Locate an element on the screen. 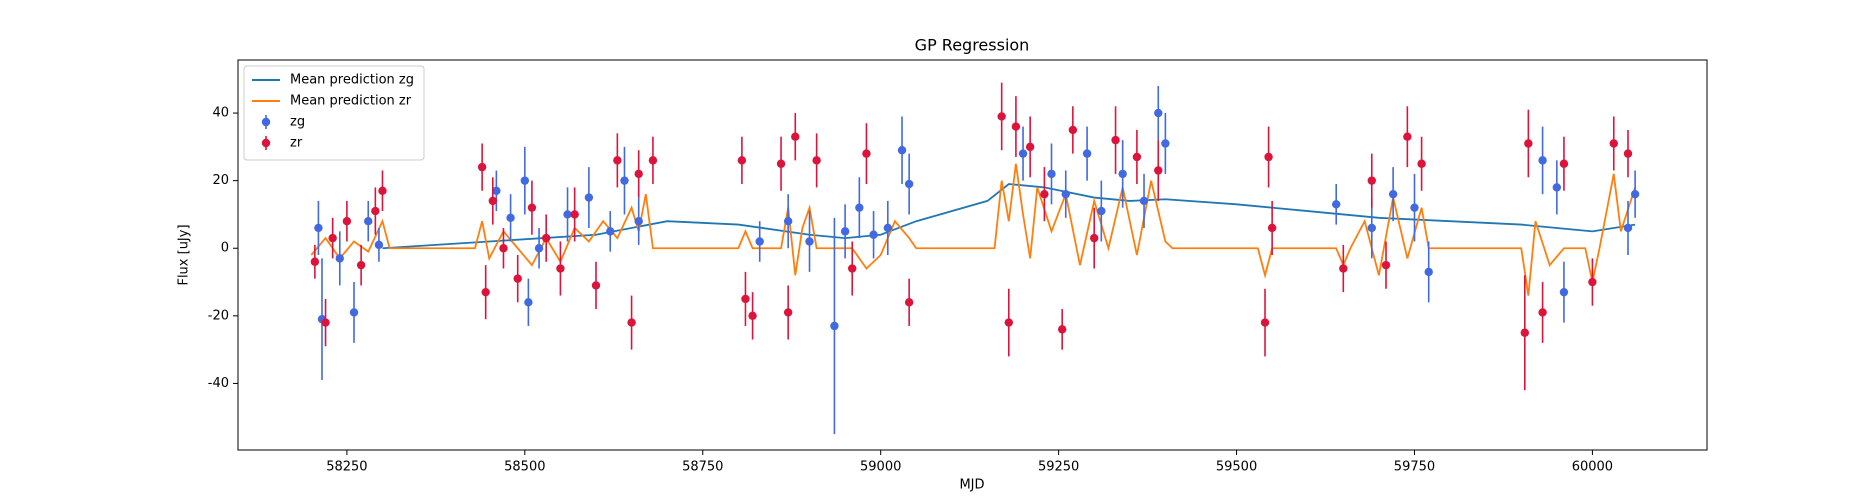  chart-title: GP Regression is located at coordinates (972, 45).